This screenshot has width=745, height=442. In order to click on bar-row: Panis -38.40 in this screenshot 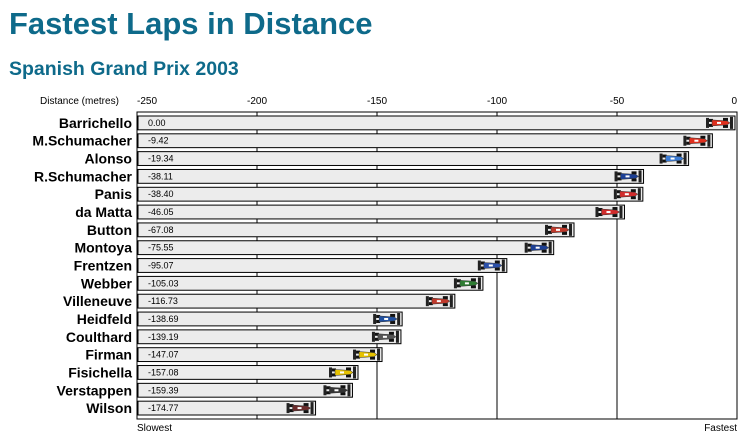, I will do `click(369, 194)`.